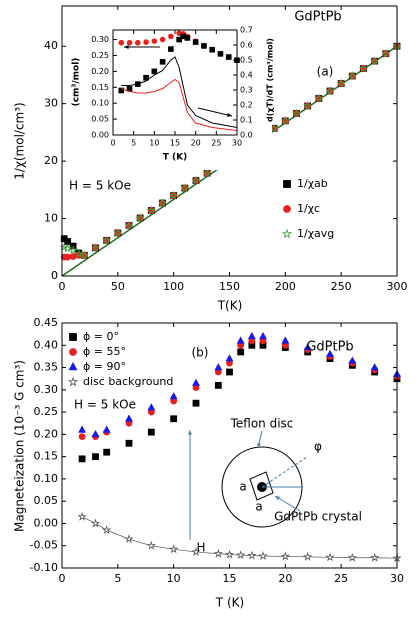 This screenshot has height=626, width=415. What do you see at coordinates (154, 143) in the screenshot?
I see `x-tick-label: 10` at bounding box center [154, 143].